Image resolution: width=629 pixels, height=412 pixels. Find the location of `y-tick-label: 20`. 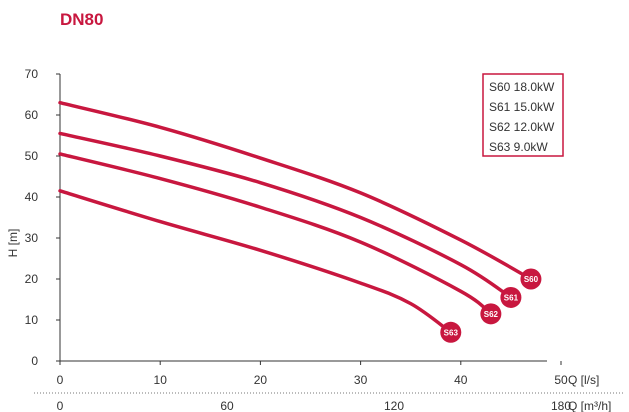

y-tick-label: 20 is located at coordinates (32, 279).